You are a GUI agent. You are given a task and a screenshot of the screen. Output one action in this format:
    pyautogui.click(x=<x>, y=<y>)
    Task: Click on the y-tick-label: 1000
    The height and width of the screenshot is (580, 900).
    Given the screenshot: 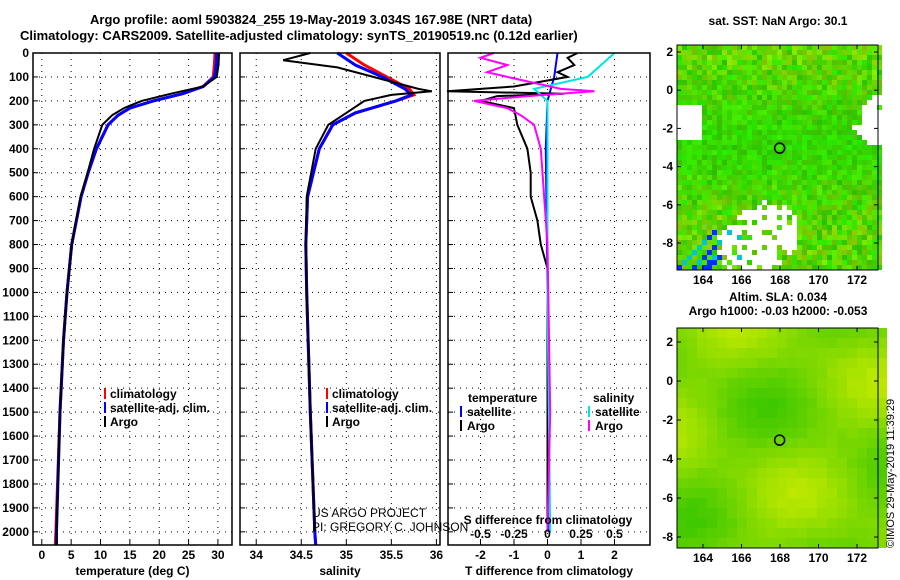 What is the action you would take?
    pyautogui.click(x=15, y=292)
    